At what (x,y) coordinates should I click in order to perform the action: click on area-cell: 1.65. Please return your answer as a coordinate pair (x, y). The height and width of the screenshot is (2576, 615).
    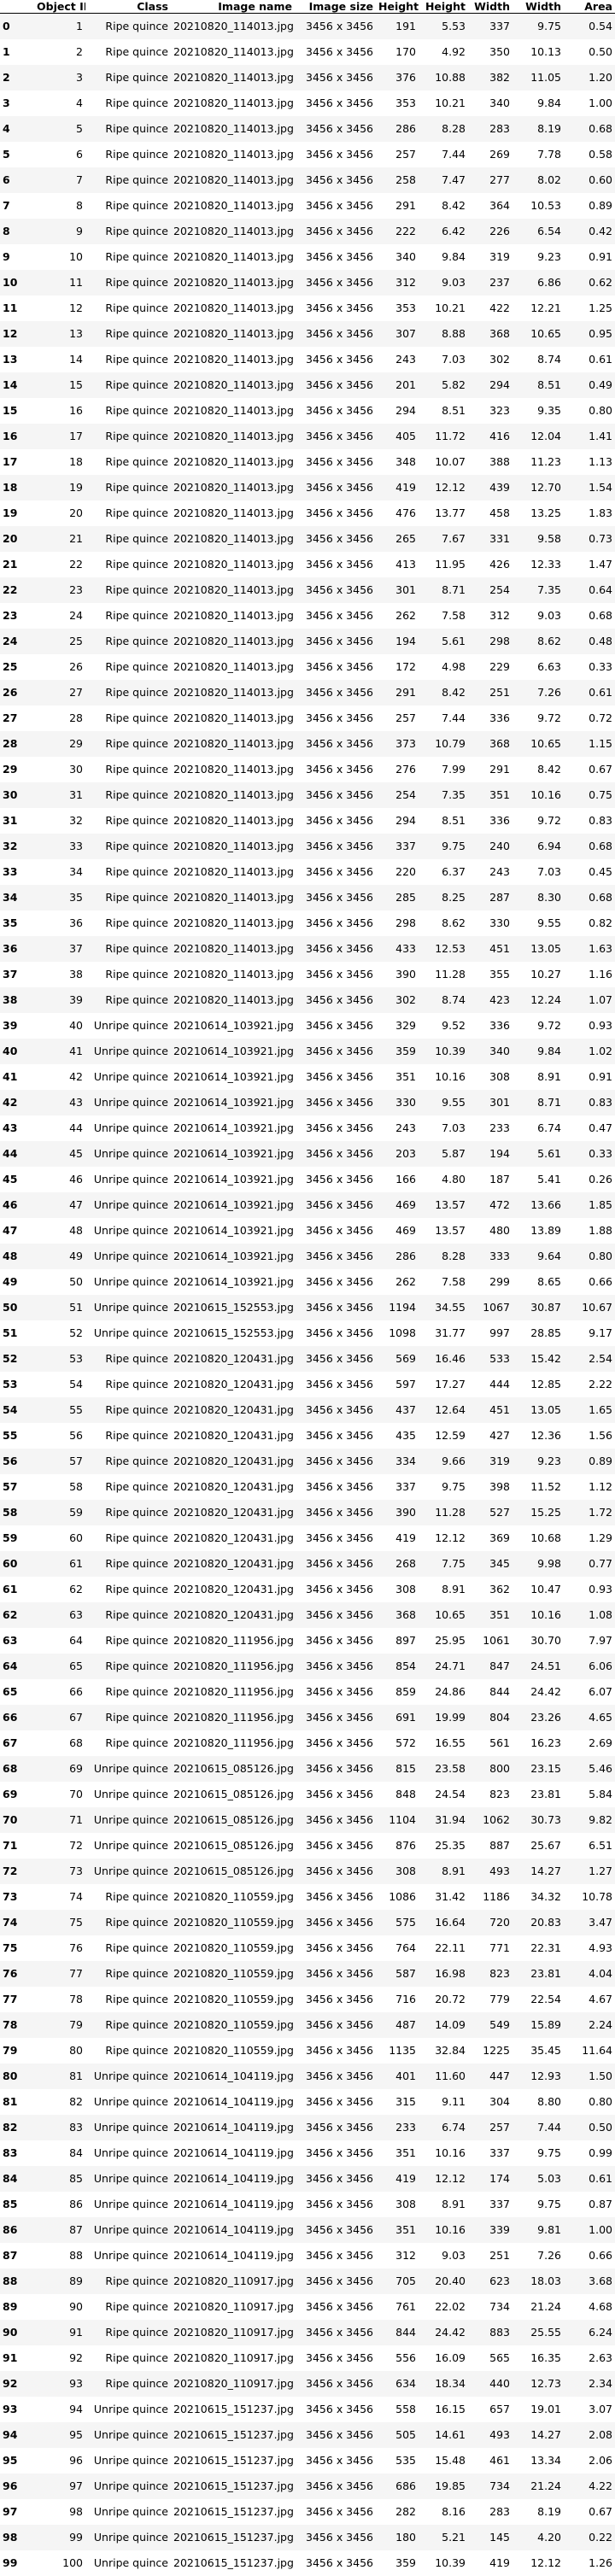
    Looking at the image, I should click on (600, 1409).